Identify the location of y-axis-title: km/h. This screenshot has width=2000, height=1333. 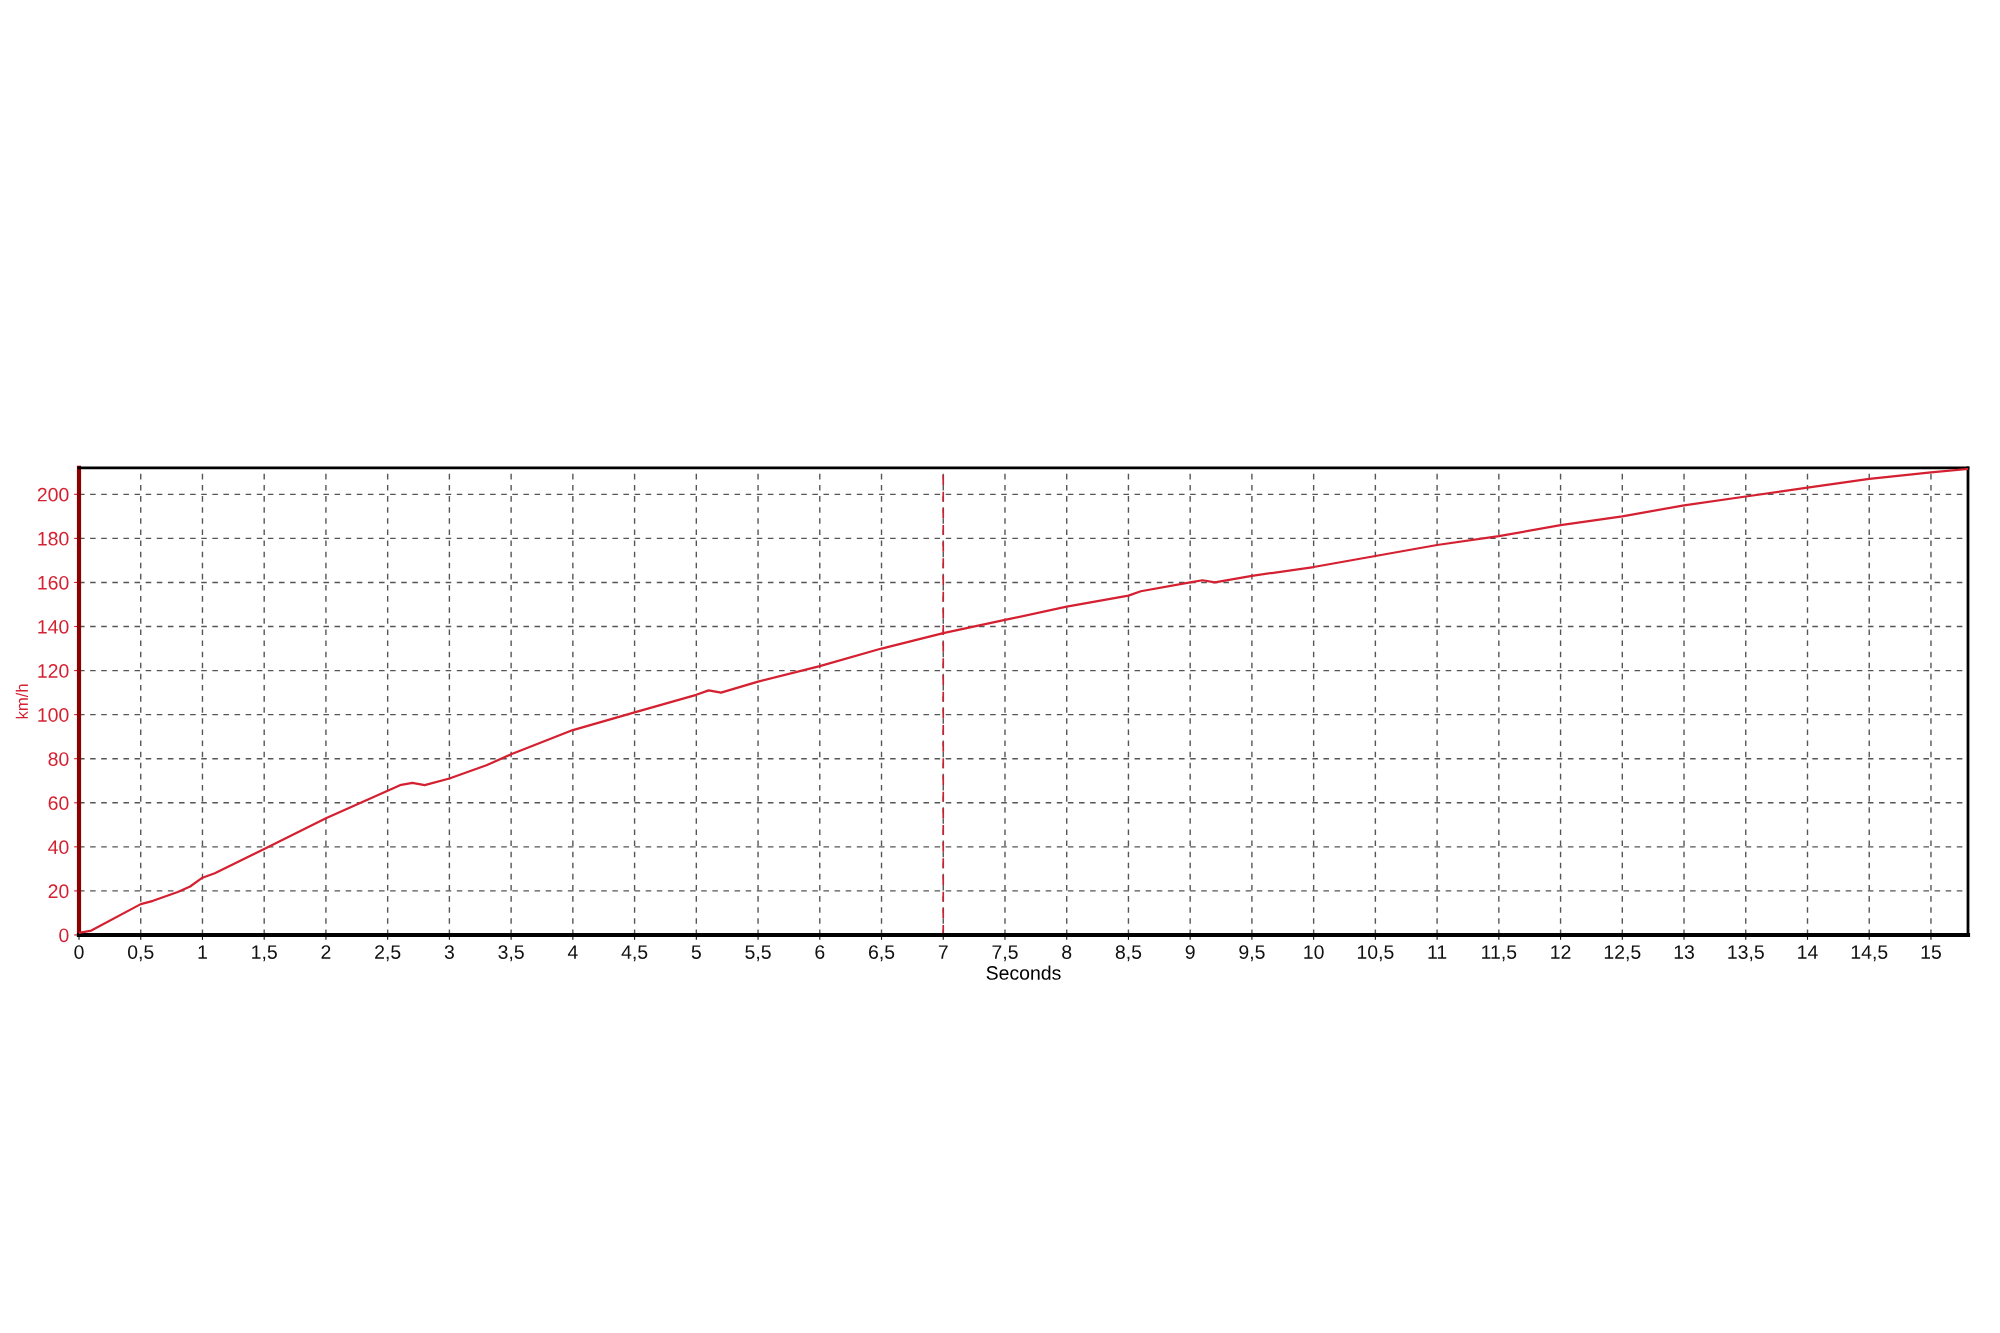
(21, 701).